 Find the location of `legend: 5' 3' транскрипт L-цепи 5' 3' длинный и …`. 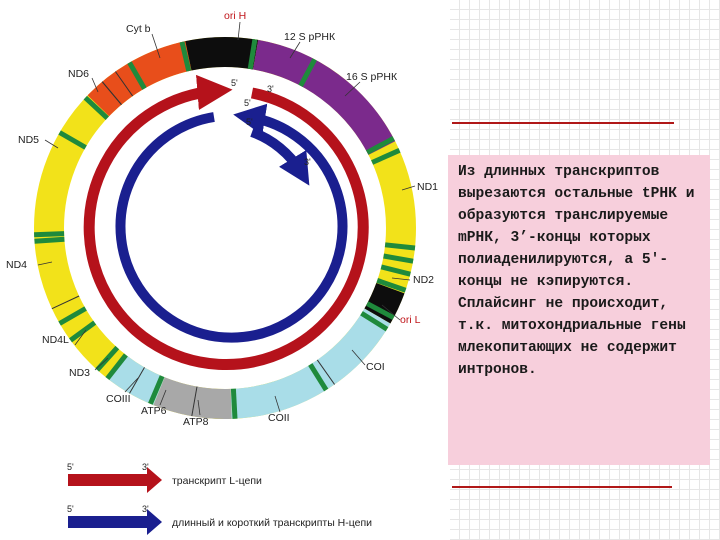

legend: 5' 3' транскрипт L-цепи 5' 3' длинный и … is located at coordinates (219, 498).